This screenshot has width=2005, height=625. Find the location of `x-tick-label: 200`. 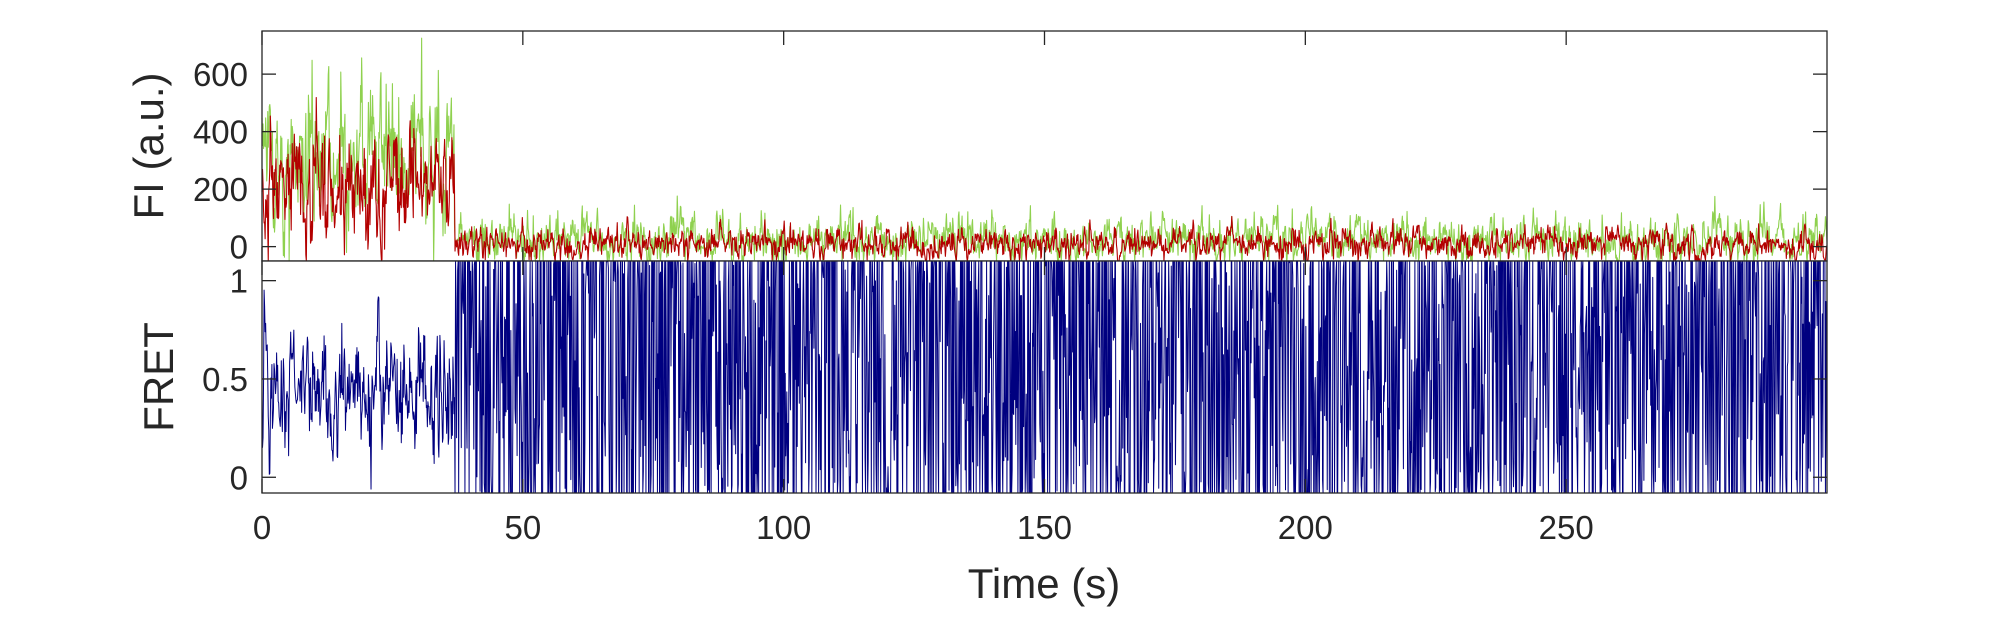

x-tick-label: 200 is located at coordinates (1305, 527).